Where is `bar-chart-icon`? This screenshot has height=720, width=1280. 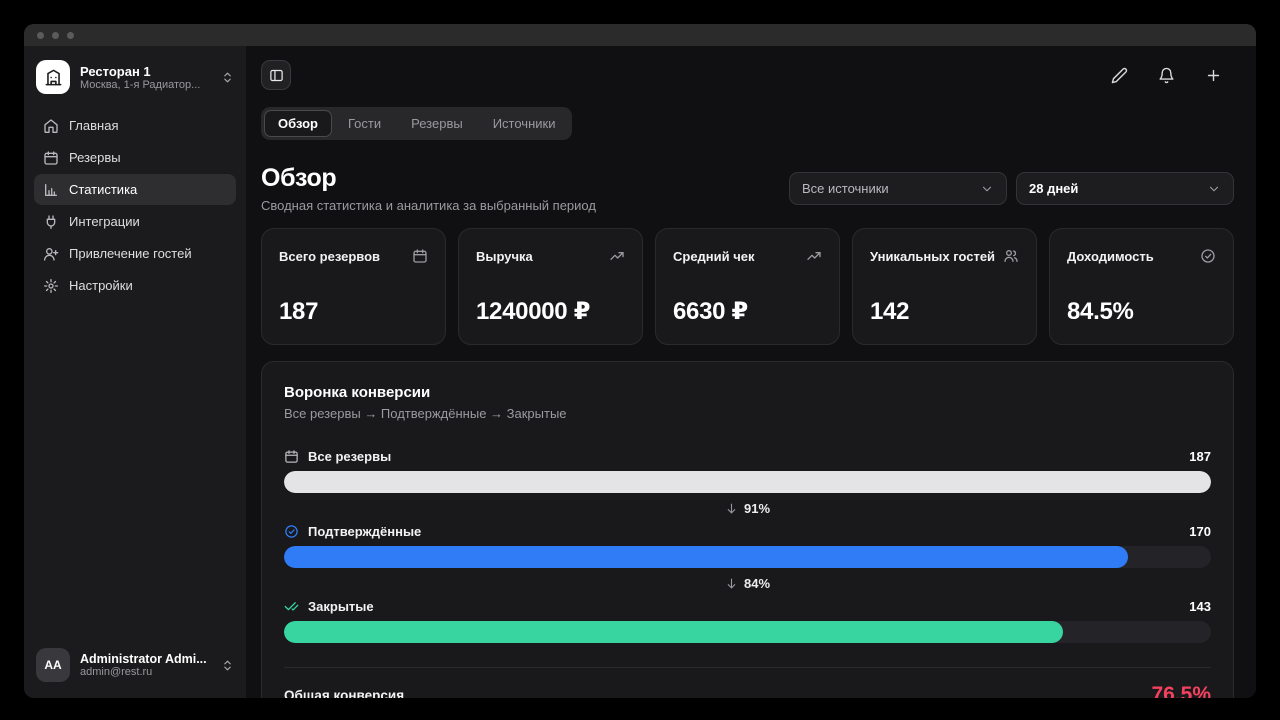
bar-chart-icon is located at coordinates (51, 190).